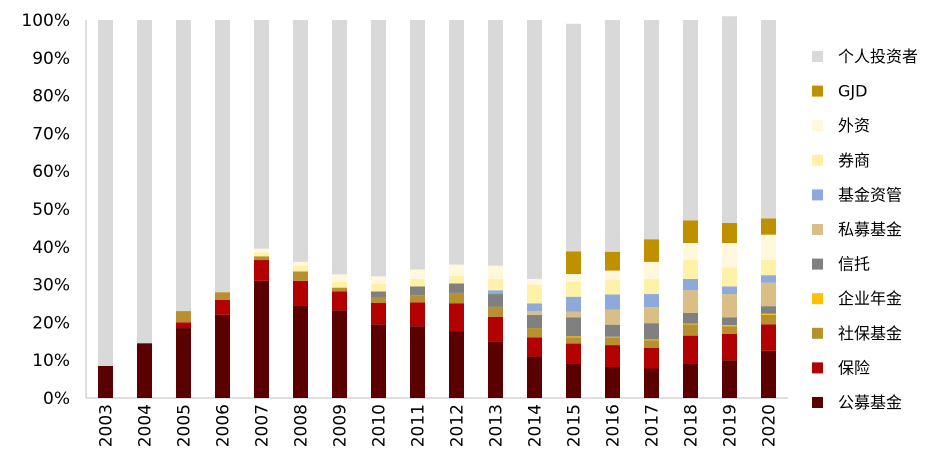 This screenshot has width=935, height=465. Describe the element at coordinates (263, 425) in the screenshot. I see `x-tick-label: 2007` at that location.